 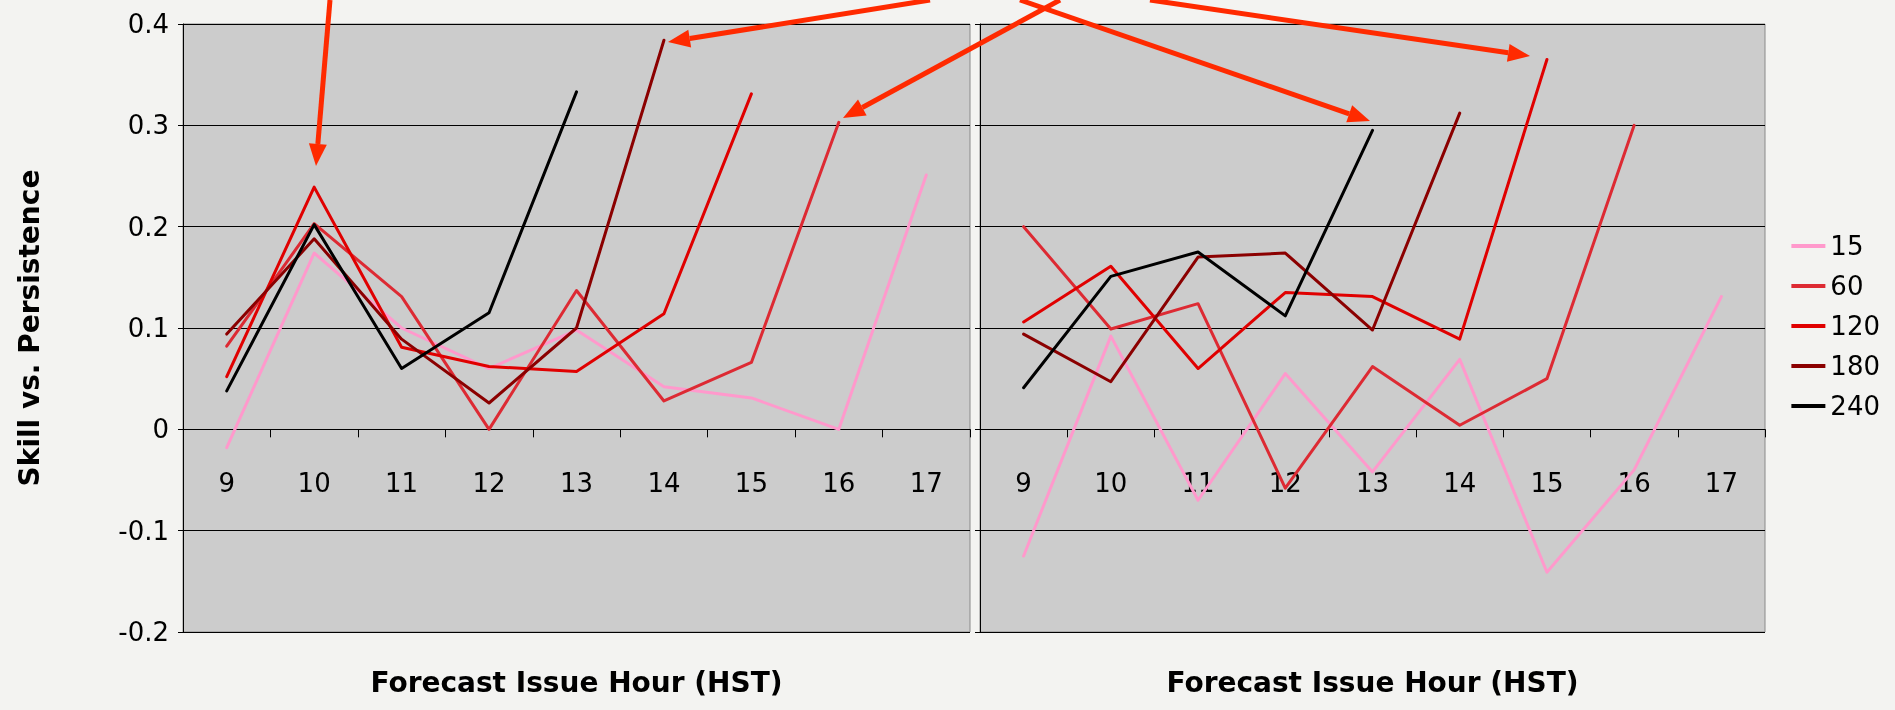 What do you see at coordinates (29, 328) in the screenshot?
I see `y-axis-title: Skill vs. Persistence` at bounding box center [29, 328].